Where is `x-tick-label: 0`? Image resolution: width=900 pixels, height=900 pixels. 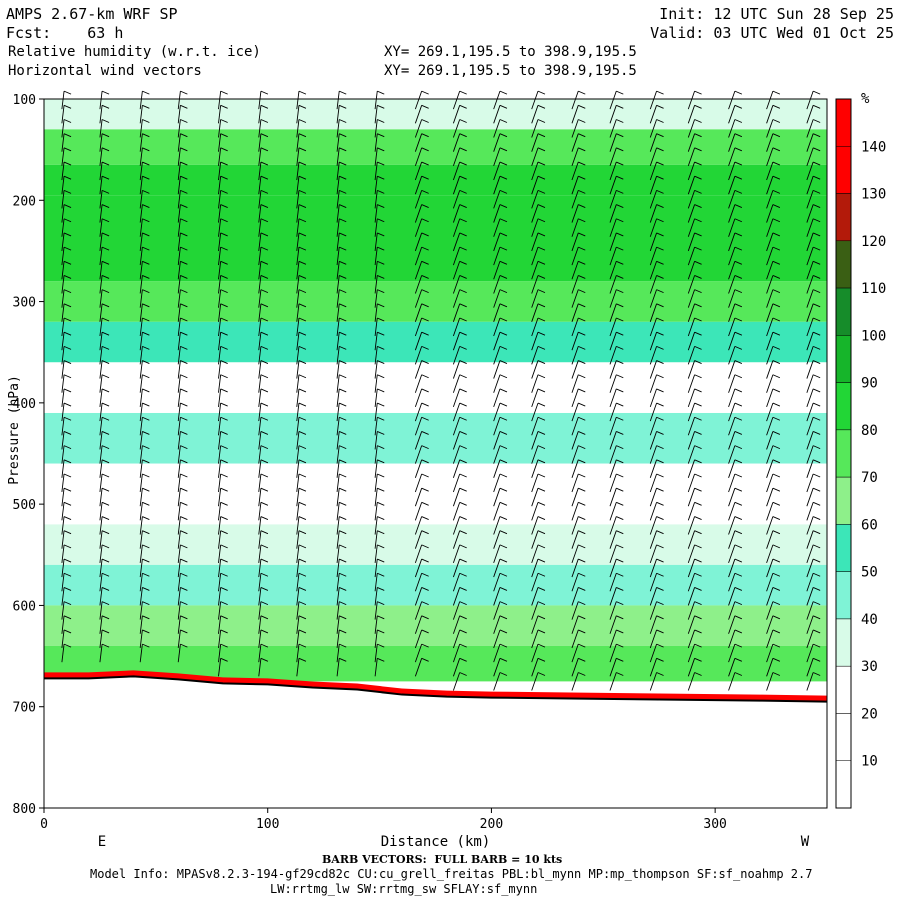 x-tick-label: 0 is located at coordinates (44, 824).